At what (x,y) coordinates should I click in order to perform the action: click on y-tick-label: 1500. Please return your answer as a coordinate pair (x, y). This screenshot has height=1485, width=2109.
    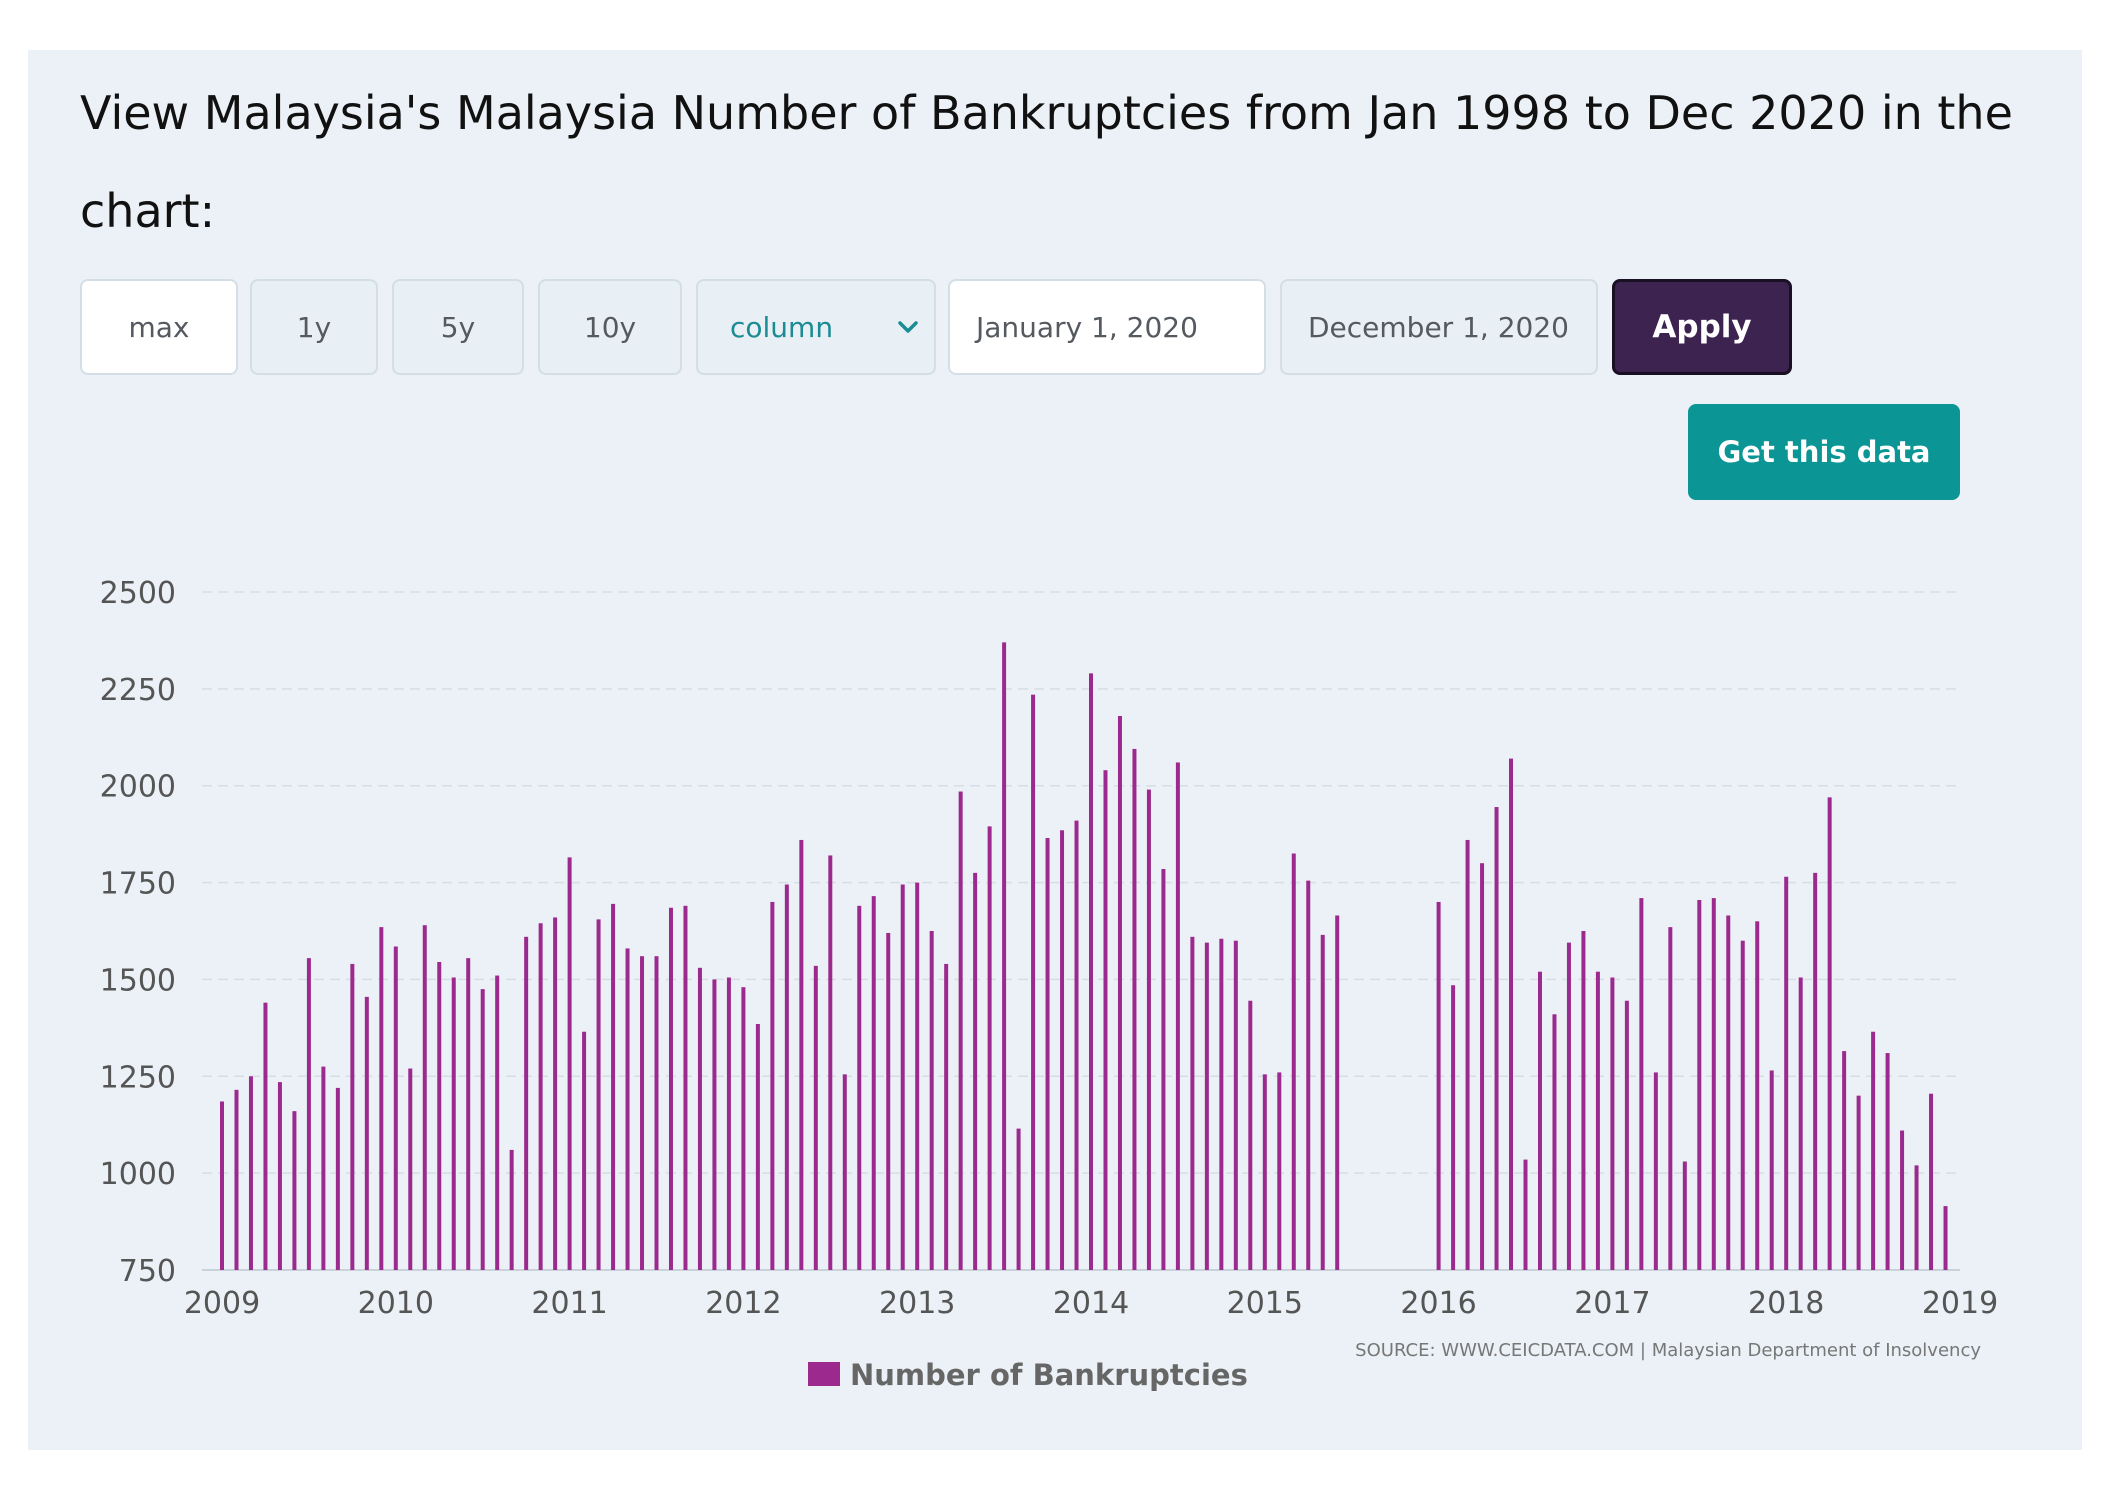
    Looking at the image, I should click on (138, 980).